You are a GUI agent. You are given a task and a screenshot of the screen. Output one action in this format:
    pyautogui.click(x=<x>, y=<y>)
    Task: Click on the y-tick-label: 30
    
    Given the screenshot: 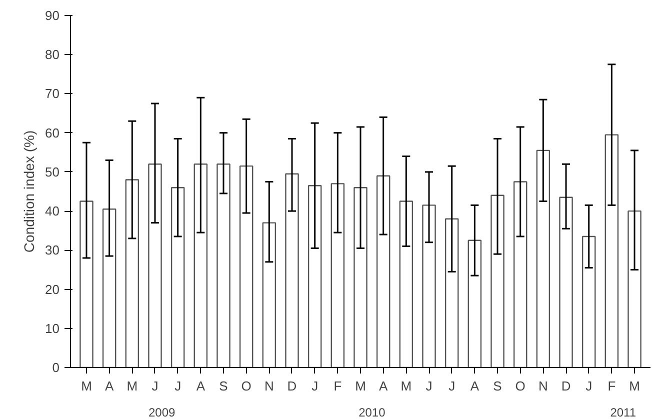 What is the action you would take?
    pyautogui.click(x=52, y=250)
    